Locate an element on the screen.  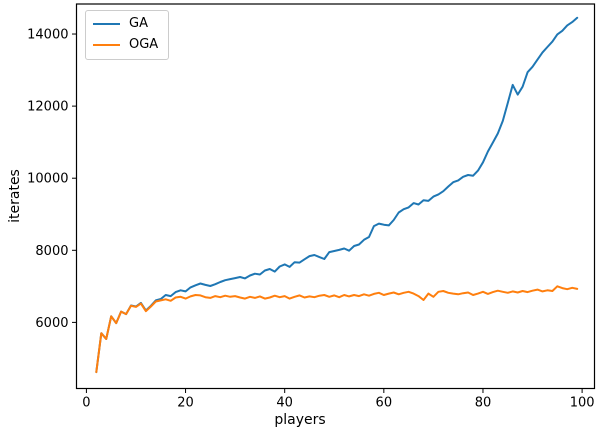
x-tick-label: 60 is located at coordinates (384, 402).